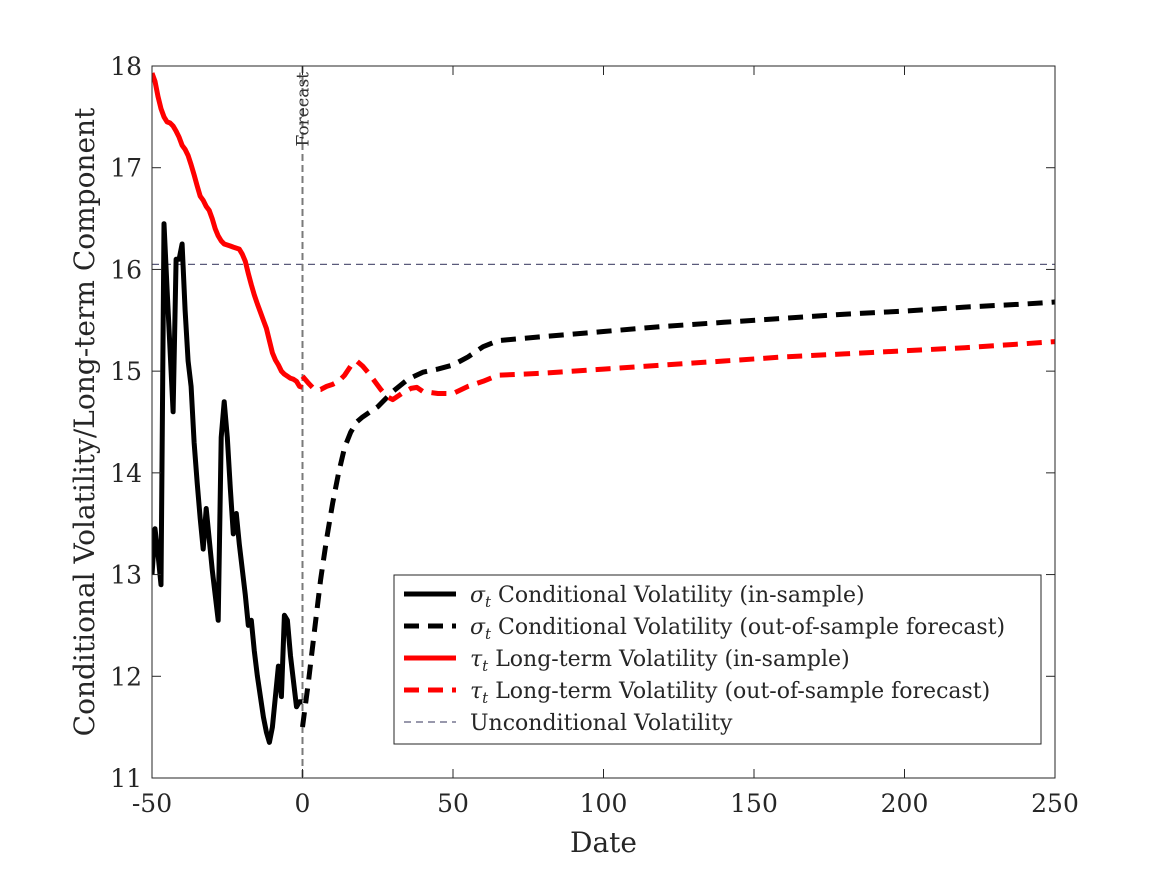  I want to click on forecast-annotation: Forecast, so click(304, 109).